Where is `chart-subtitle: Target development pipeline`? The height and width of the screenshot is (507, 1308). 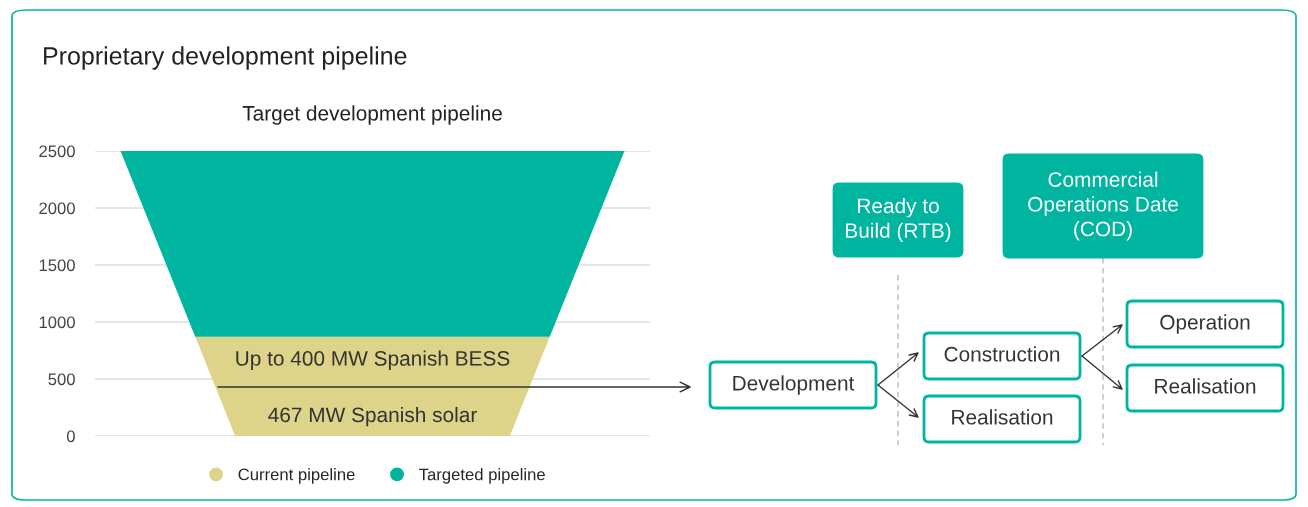
chart-subtitle: Target development pipeline is located at coordinates (372, 115).